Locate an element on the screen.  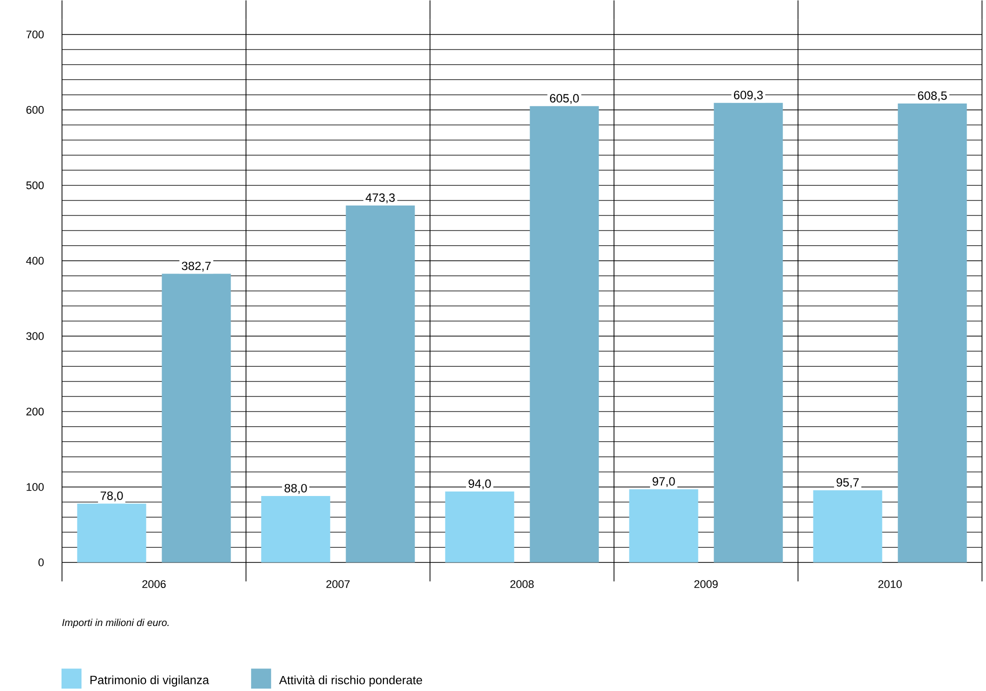
data-label: 382,7 is located at coordinates (196, 267).